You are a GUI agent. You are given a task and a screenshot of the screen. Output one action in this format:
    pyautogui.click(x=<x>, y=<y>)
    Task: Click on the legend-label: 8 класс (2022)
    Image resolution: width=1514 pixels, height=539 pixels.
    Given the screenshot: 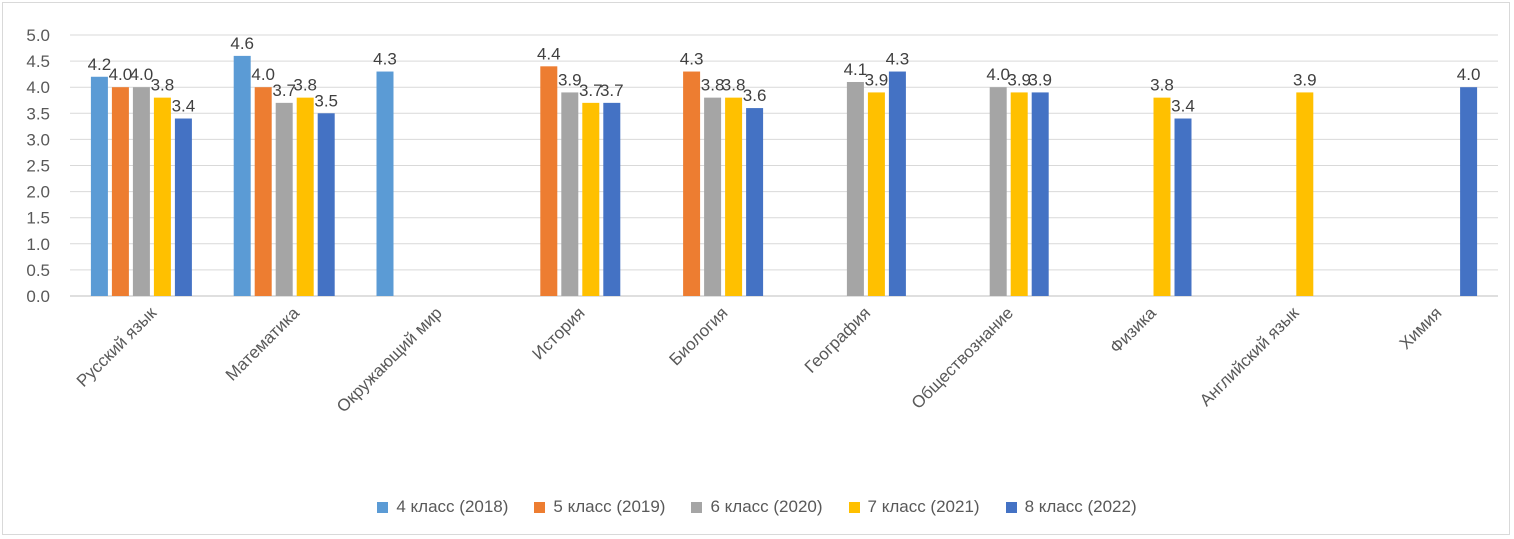 What is the action you would take?
    pyautogui.click(x=1080, y=506)
    